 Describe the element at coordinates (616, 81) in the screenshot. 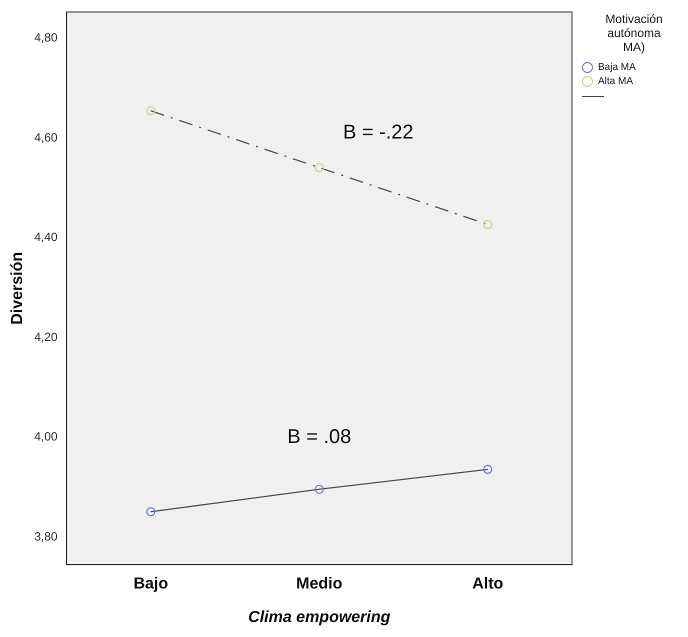

I see `legend-label: Alta MA` at that location.